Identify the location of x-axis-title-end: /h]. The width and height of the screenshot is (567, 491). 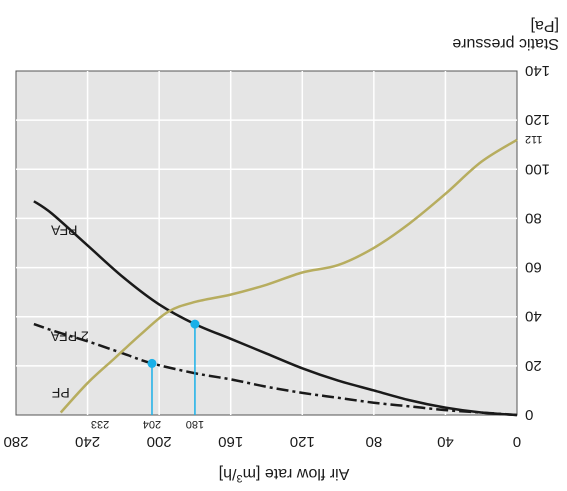
(228, 473).